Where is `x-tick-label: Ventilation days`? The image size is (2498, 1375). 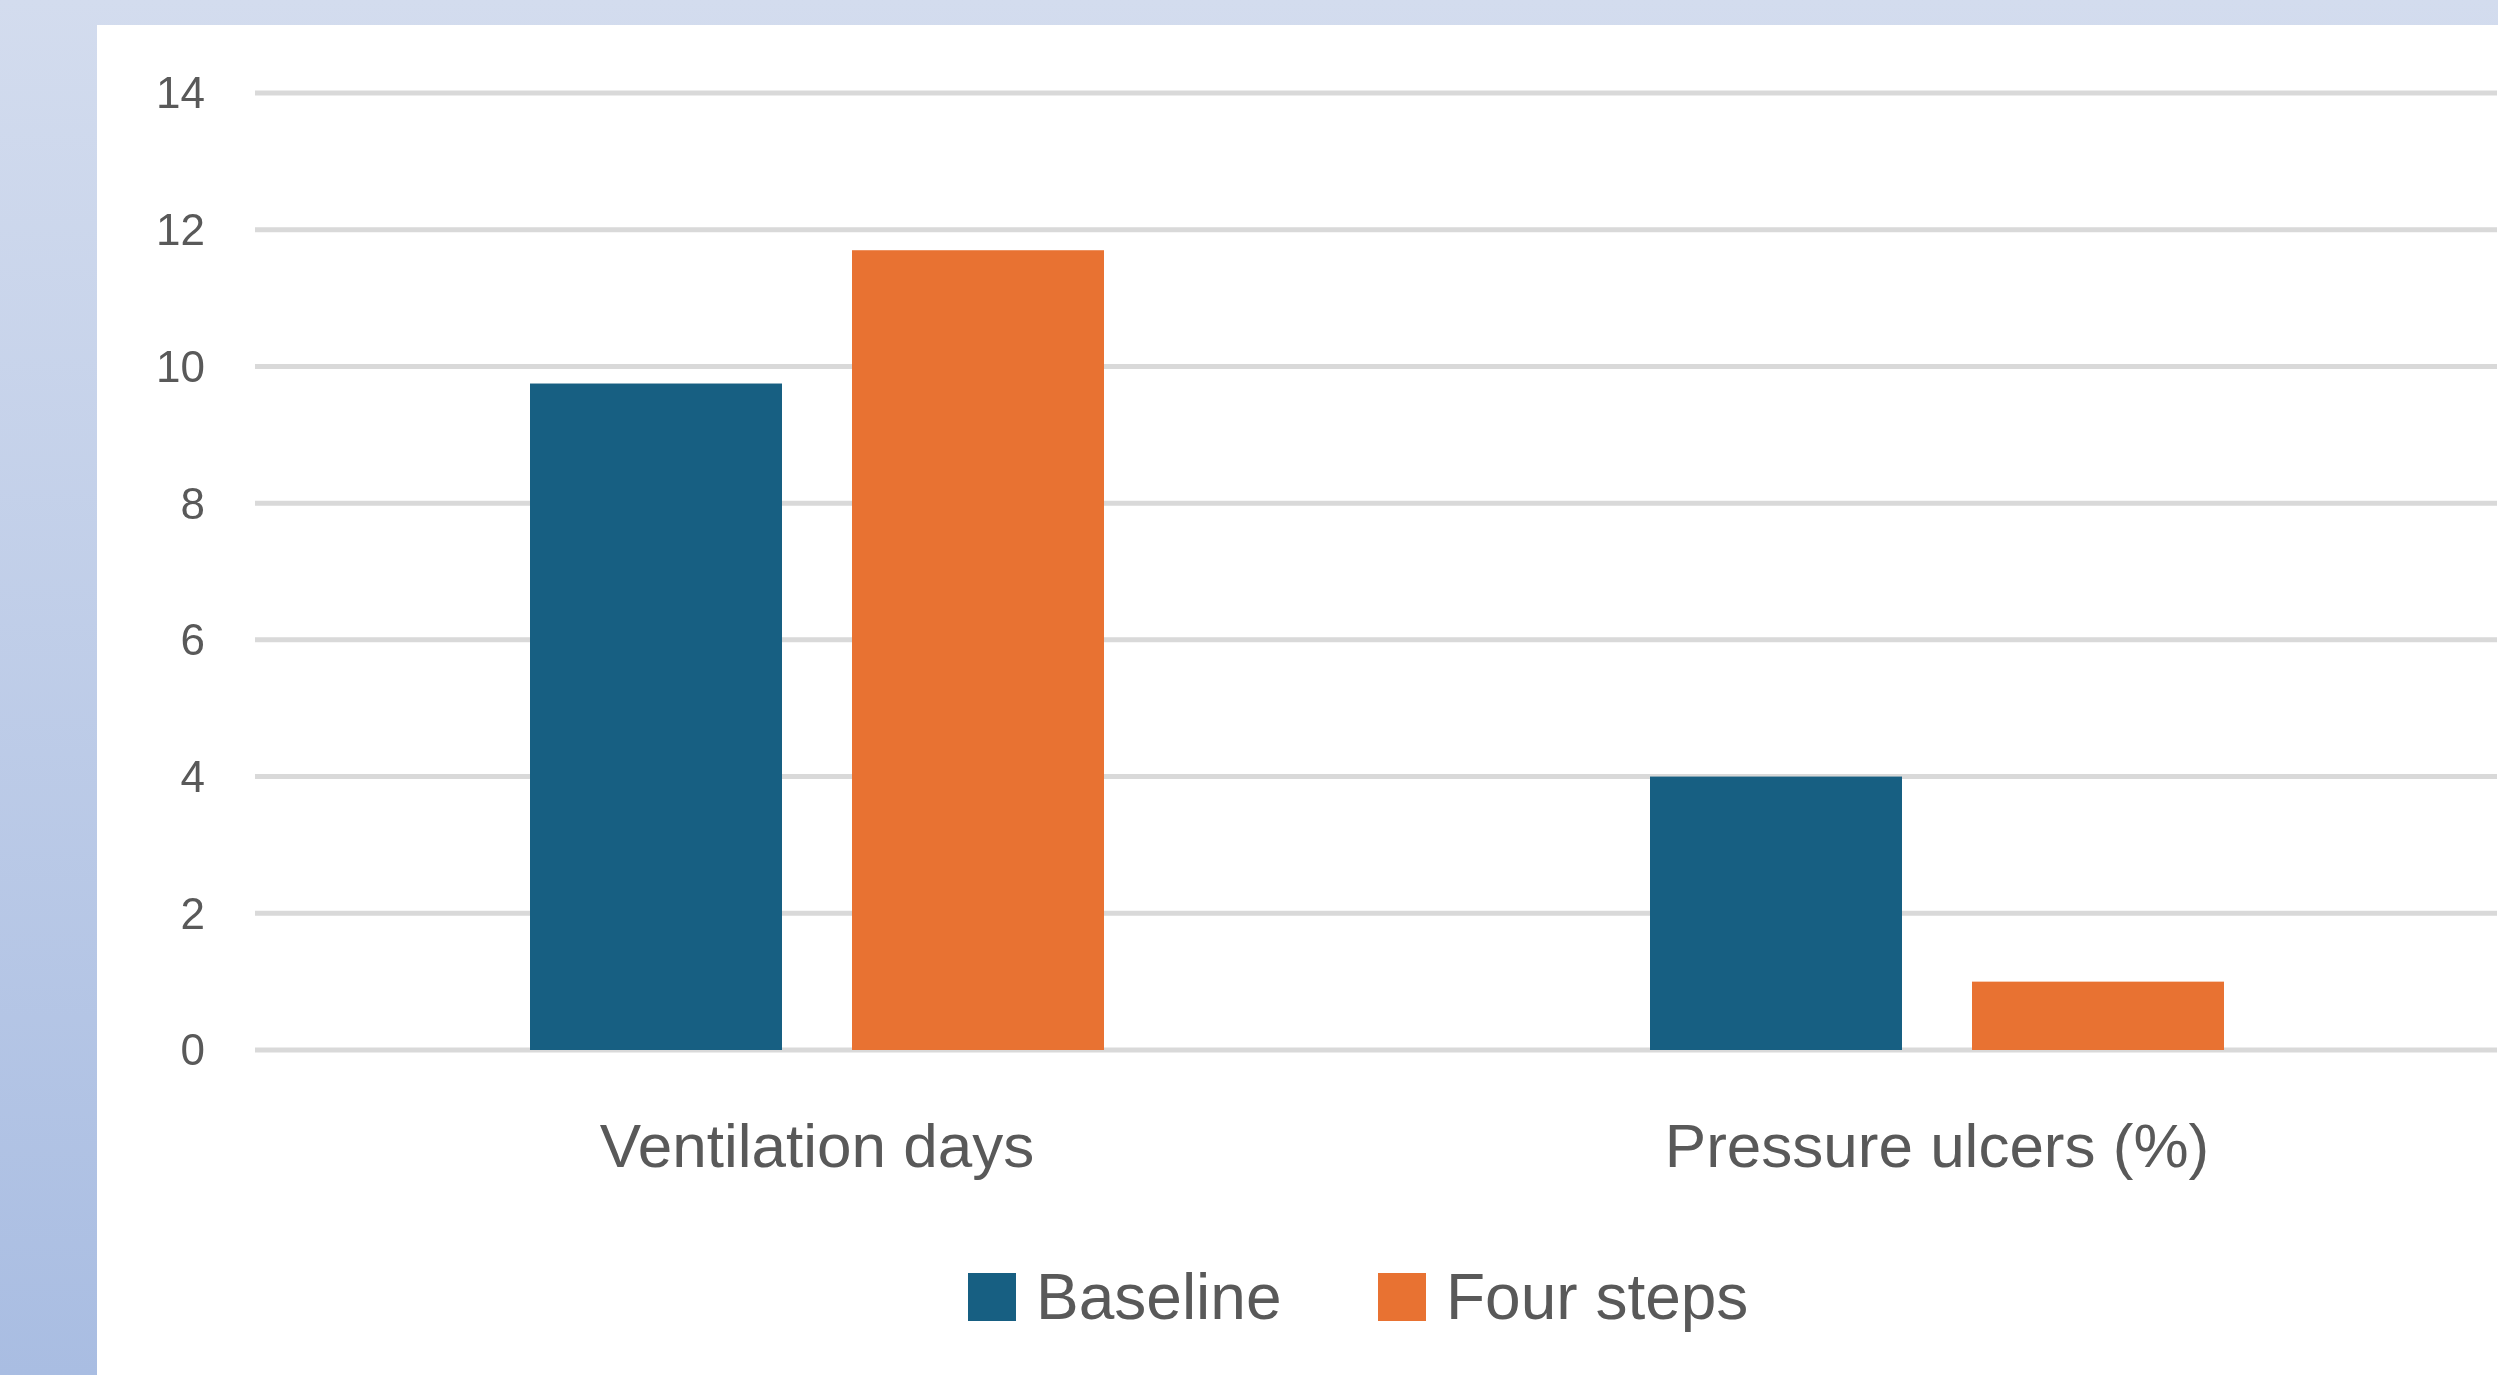
x-tick-label: Ventilation days is located at coordinates (817, 1145).